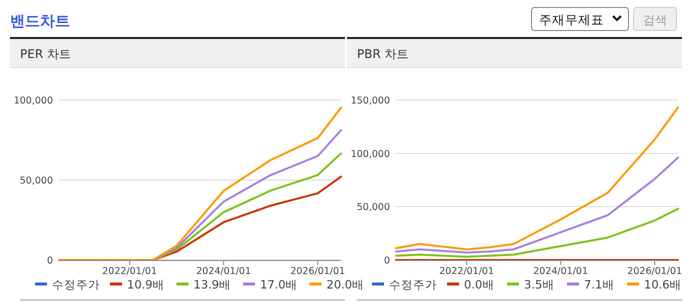  Describe the element at coordinates (370, 101) in the screenshot. I see `y-tick-label: 150,000` at that location.